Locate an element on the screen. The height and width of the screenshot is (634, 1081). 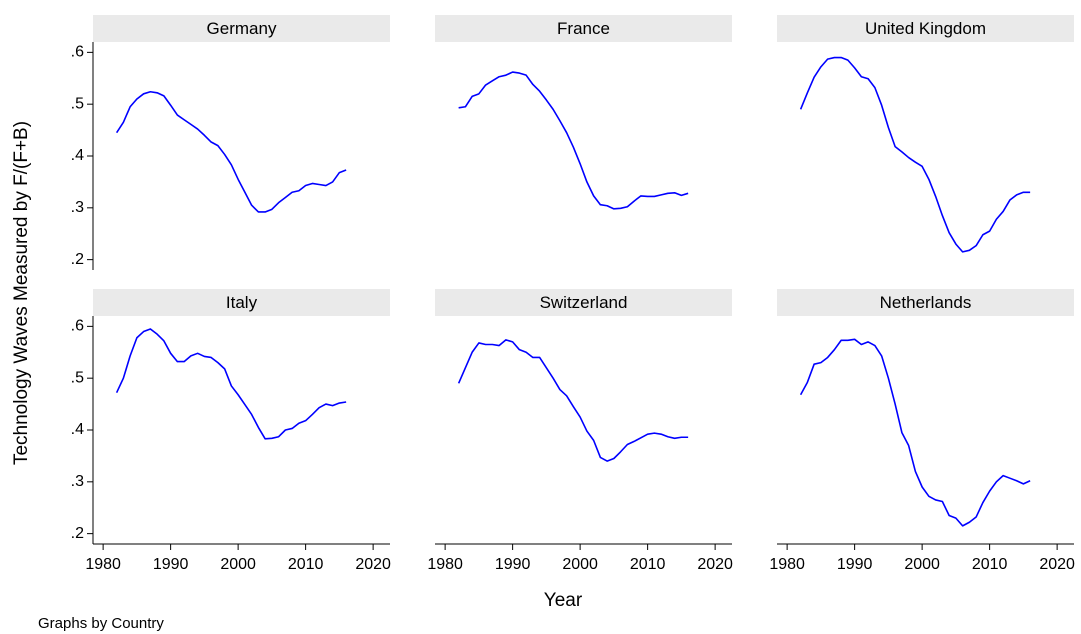
panel-title: Italy is located at coordinates (242, 302).